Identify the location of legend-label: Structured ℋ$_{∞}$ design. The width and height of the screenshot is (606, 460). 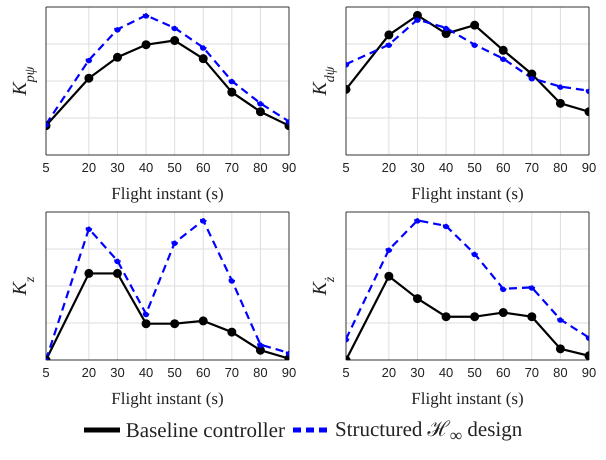
(428, 431).